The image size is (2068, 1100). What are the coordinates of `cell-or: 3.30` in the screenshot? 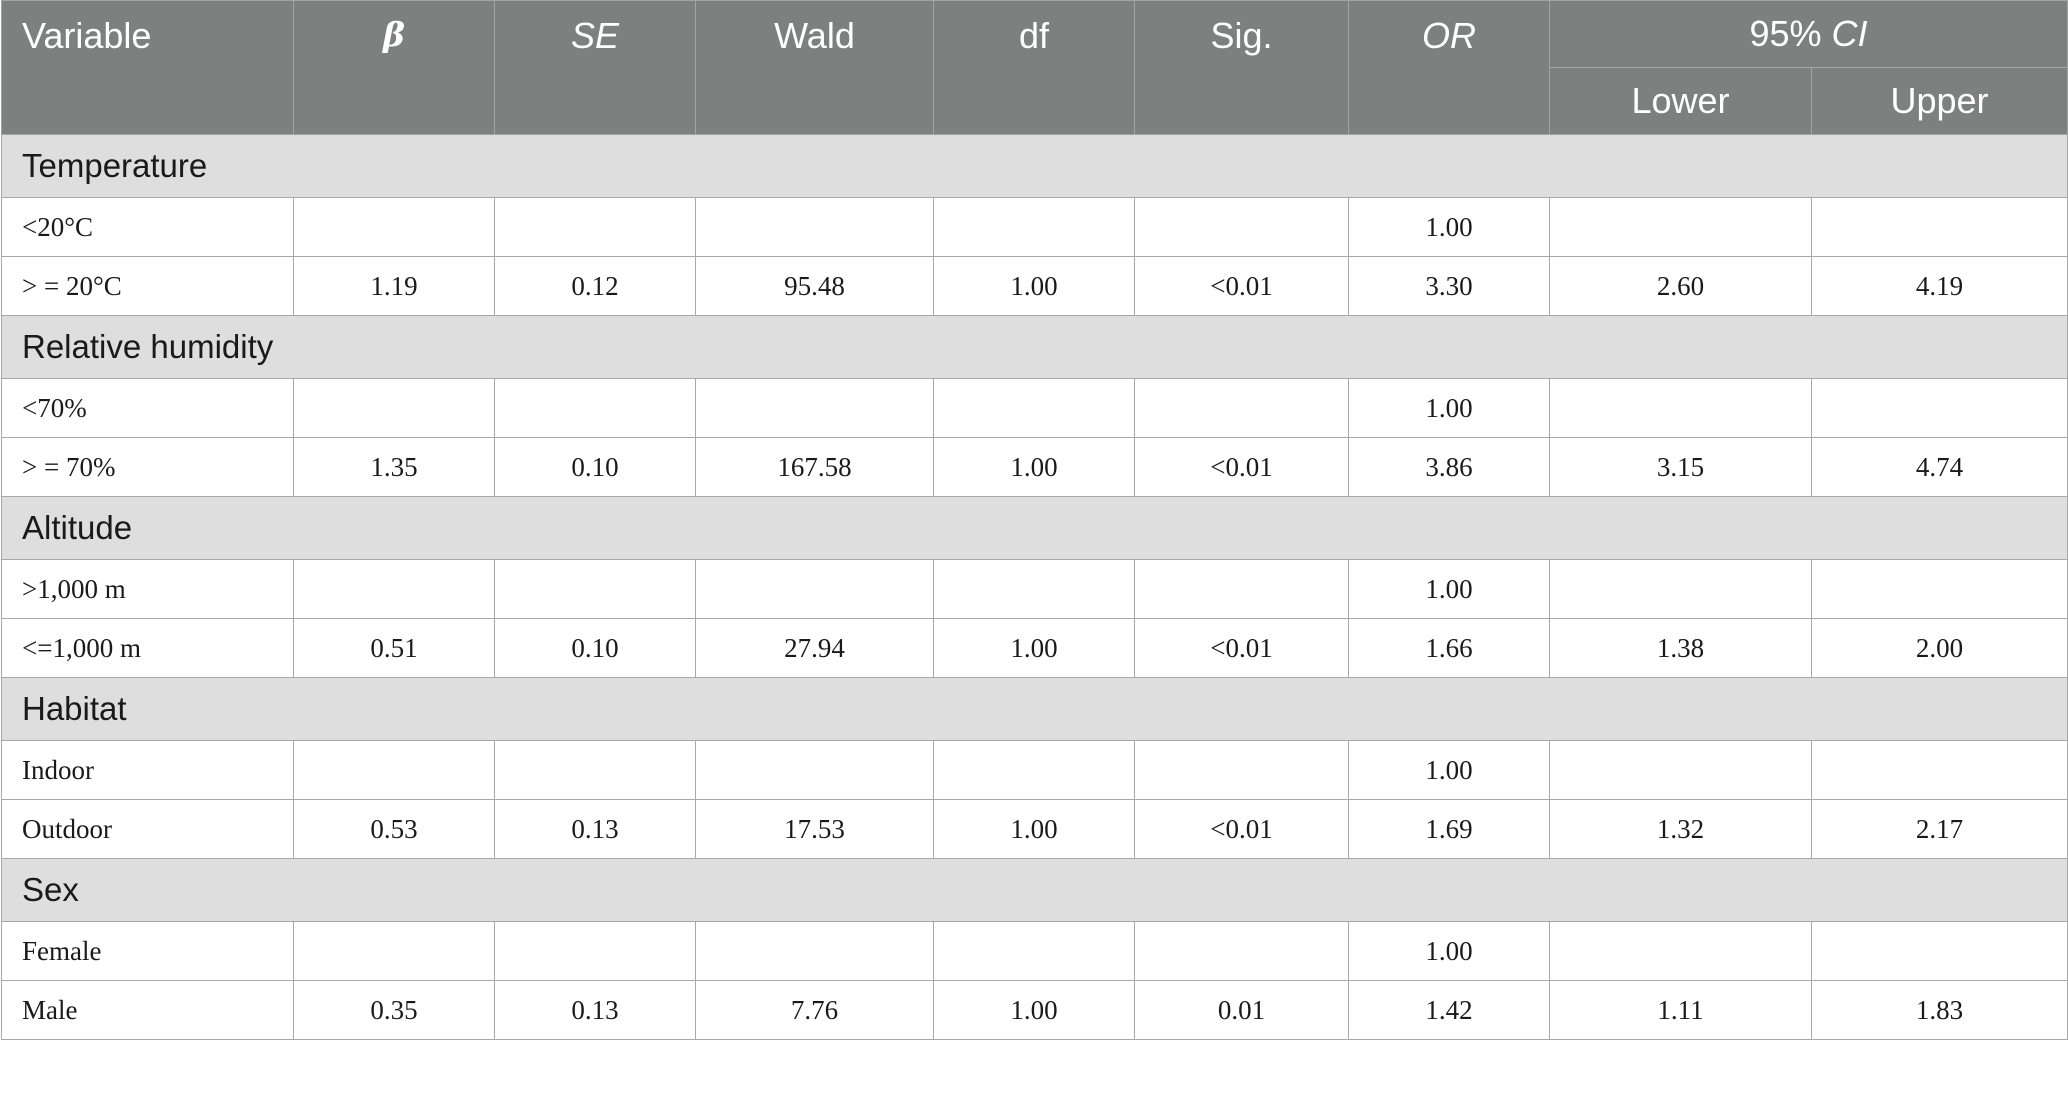 It's located at (1449, 286).